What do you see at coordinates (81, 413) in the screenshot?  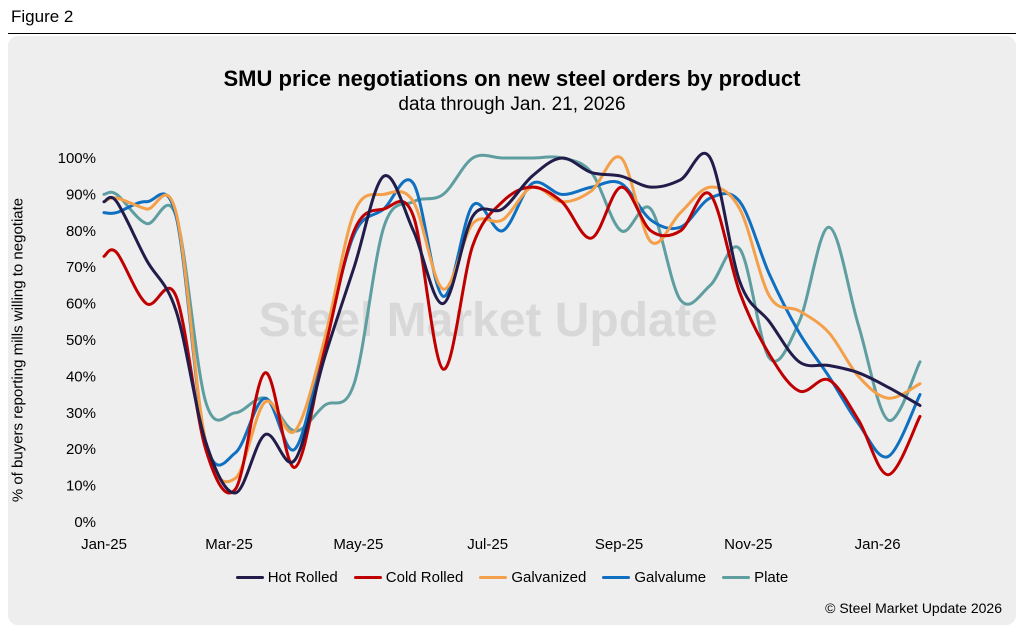 I see `y-tick-label: 30%` at bounding box center [81, 413].